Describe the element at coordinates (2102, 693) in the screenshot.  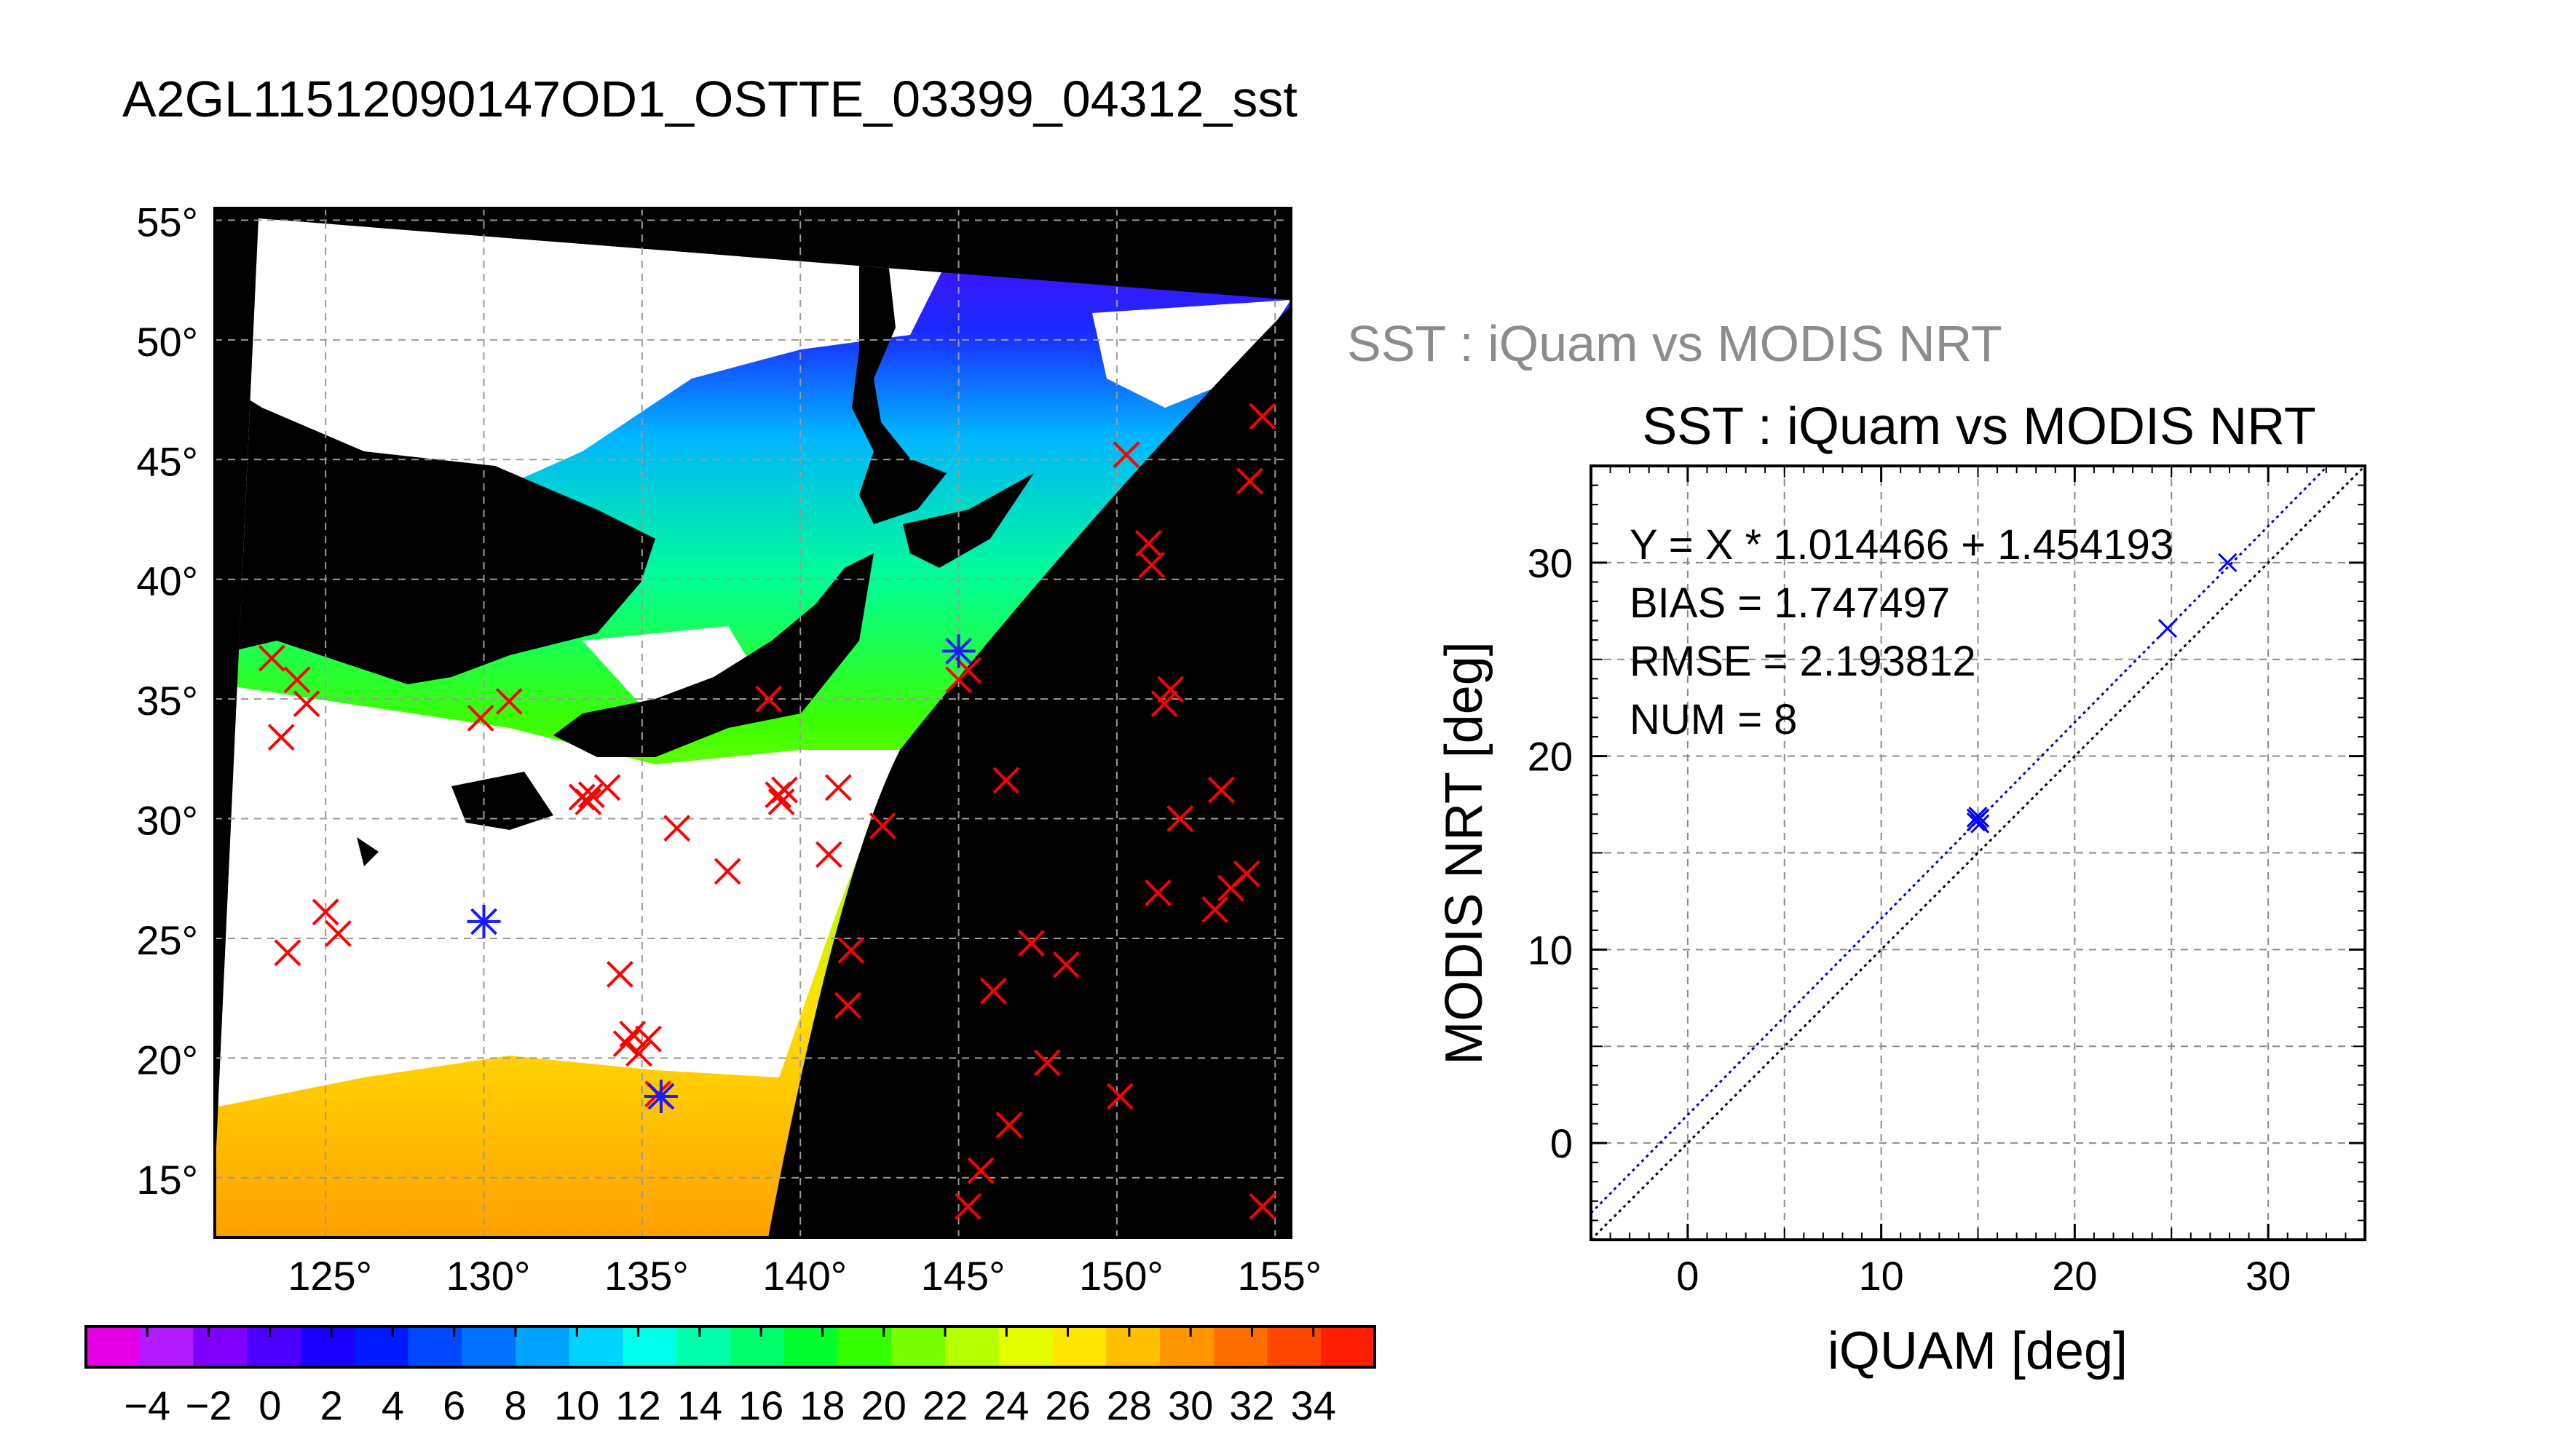
I see `scatter-points` at that location.